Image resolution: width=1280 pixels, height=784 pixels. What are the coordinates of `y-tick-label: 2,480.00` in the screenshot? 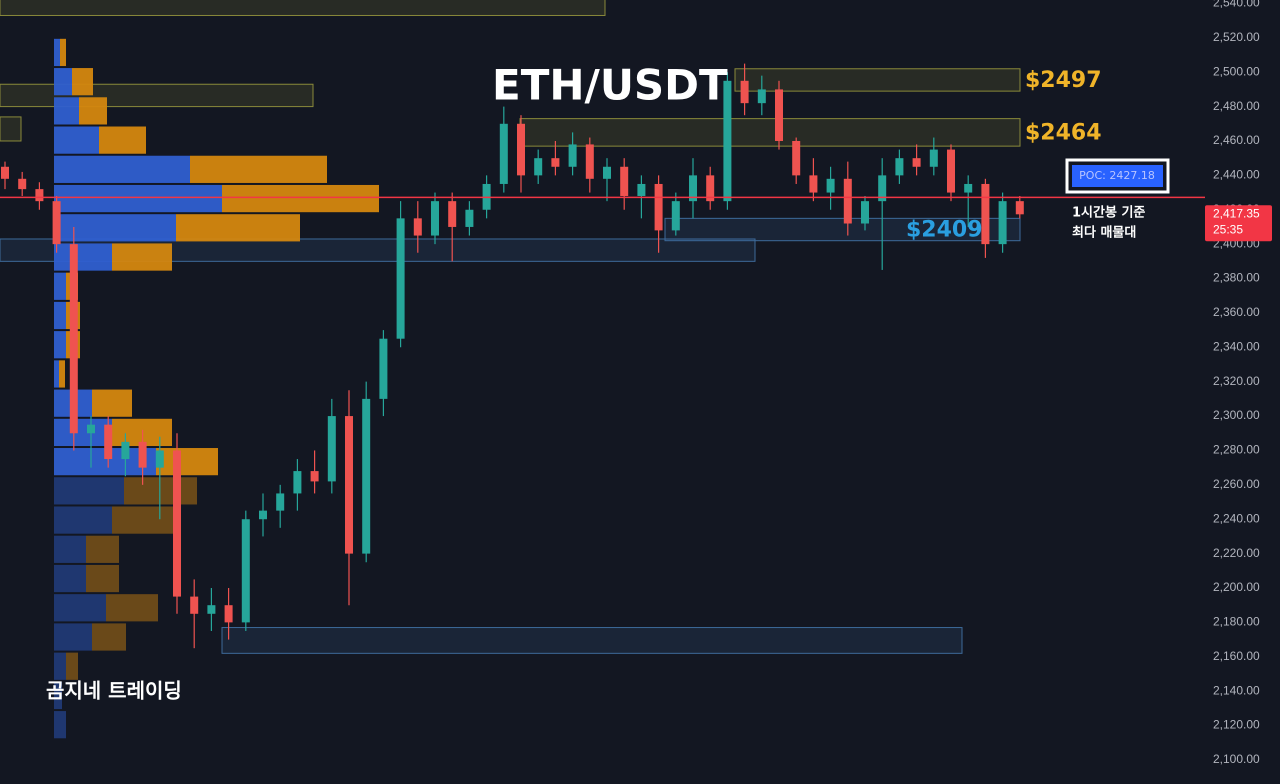 It's located at (1236, 106).